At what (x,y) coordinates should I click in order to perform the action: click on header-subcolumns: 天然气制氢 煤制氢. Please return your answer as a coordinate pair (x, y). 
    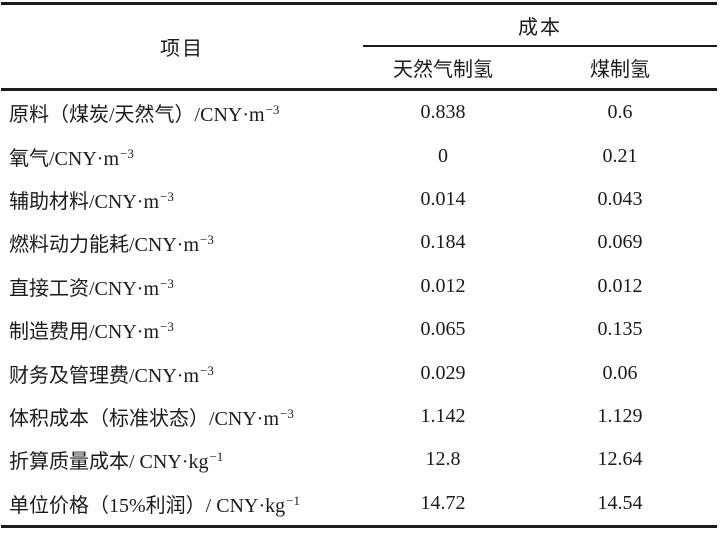
    Looking at the image, I should click on (540, 67).